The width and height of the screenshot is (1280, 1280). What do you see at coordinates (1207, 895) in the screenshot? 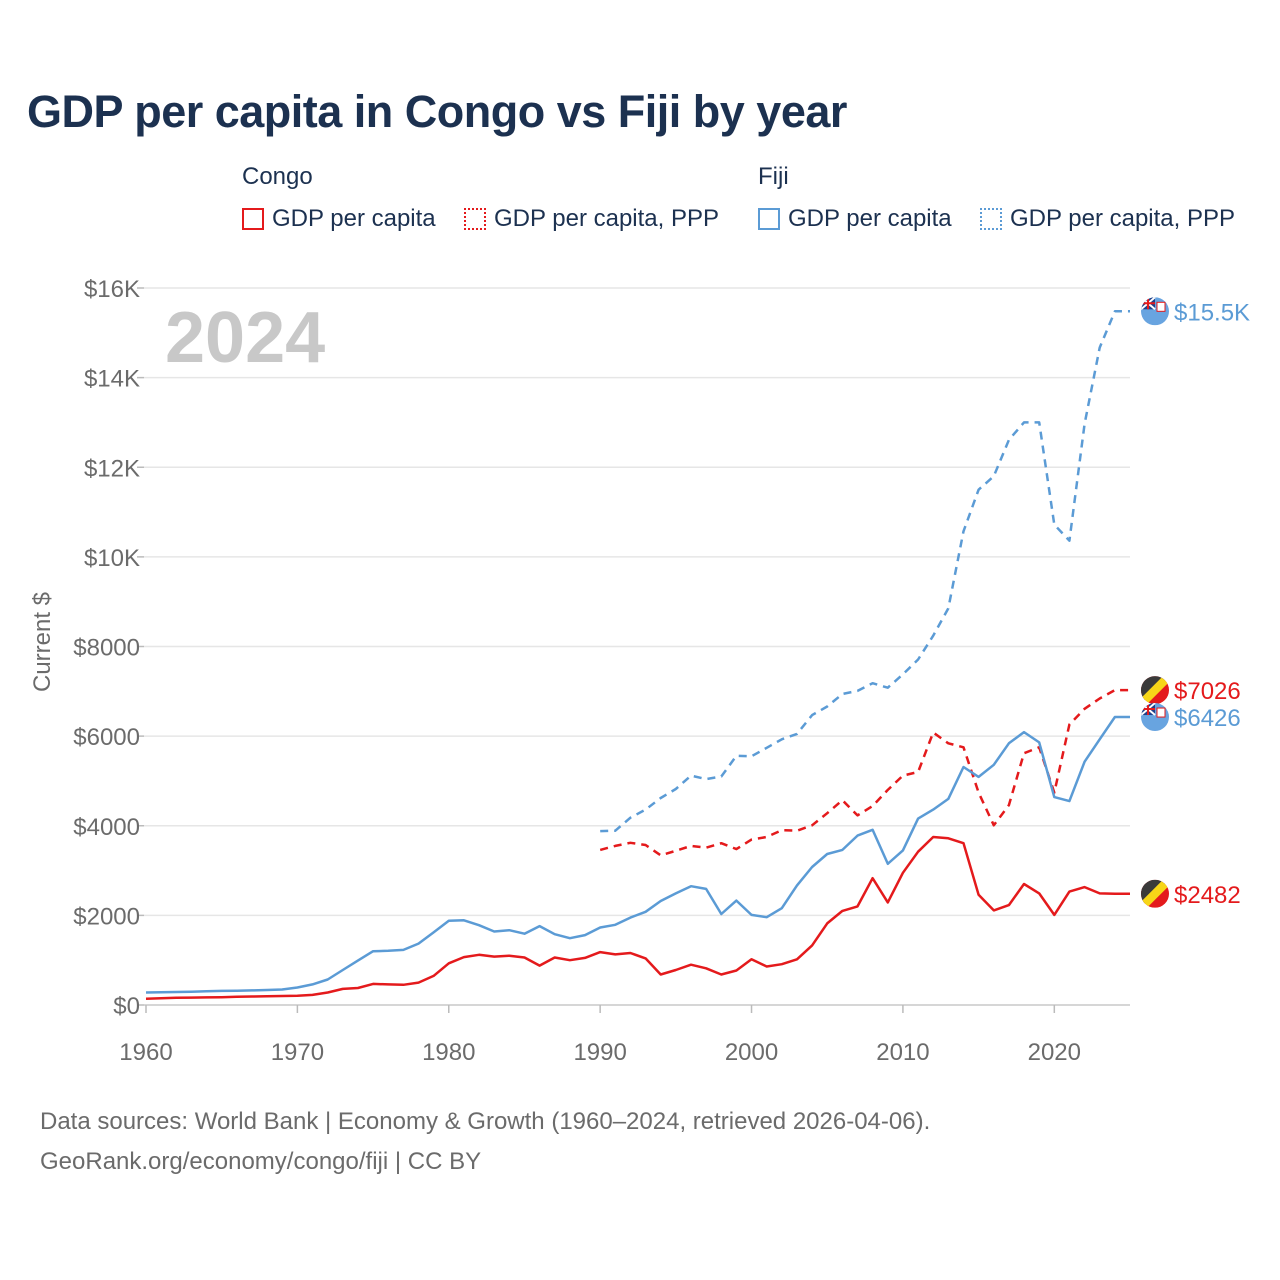
I see `end-value-label-congo-gdp-per-capita: $2482` at bounding box center [1207, 895].